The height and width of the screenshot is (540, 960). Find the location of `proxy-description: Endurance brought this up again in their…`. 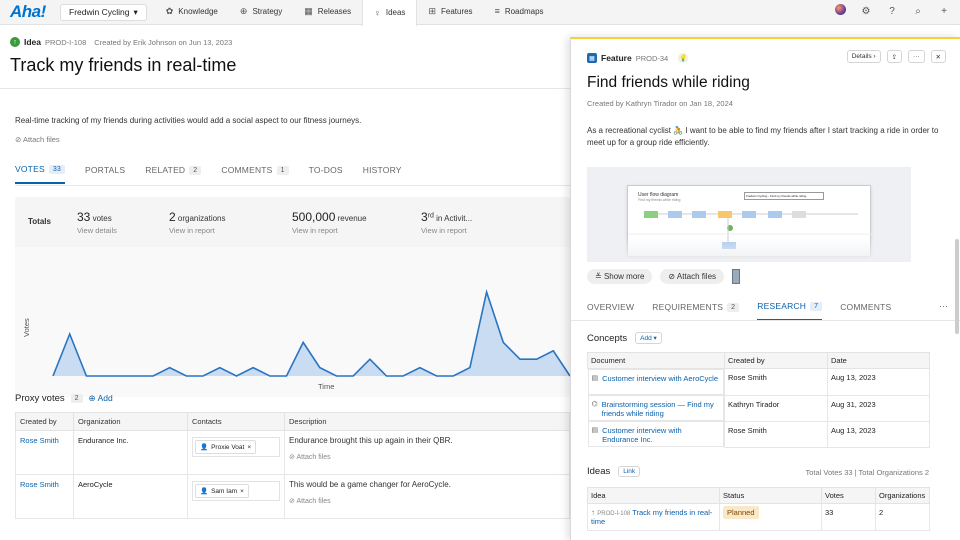

proxy-description: Endurance brought this up again in their… is located at coordinates (371, 440).